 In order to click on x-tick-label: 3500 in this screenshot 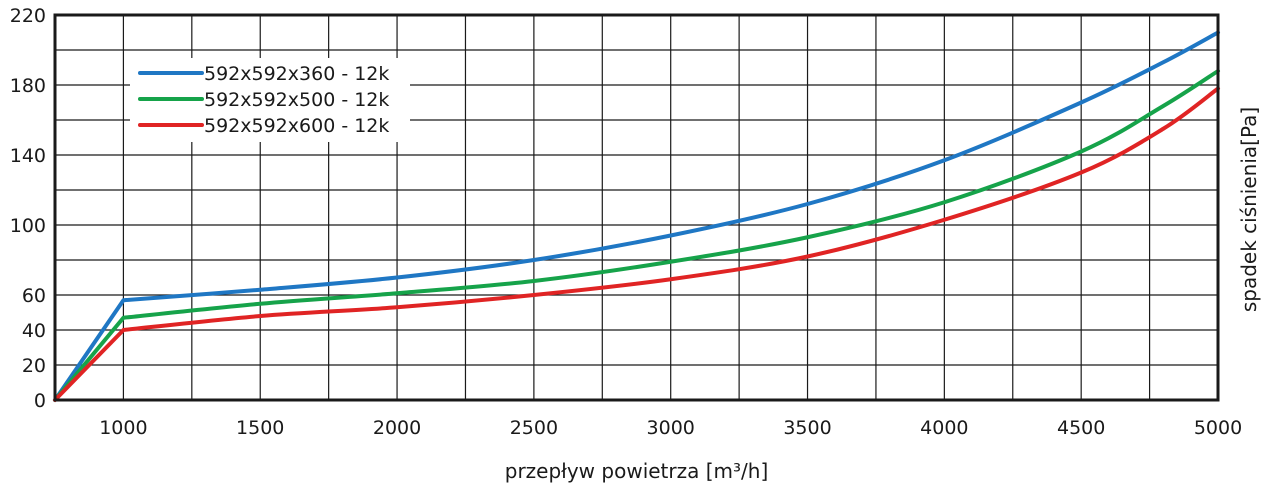, I will do `click(807, 428)`.